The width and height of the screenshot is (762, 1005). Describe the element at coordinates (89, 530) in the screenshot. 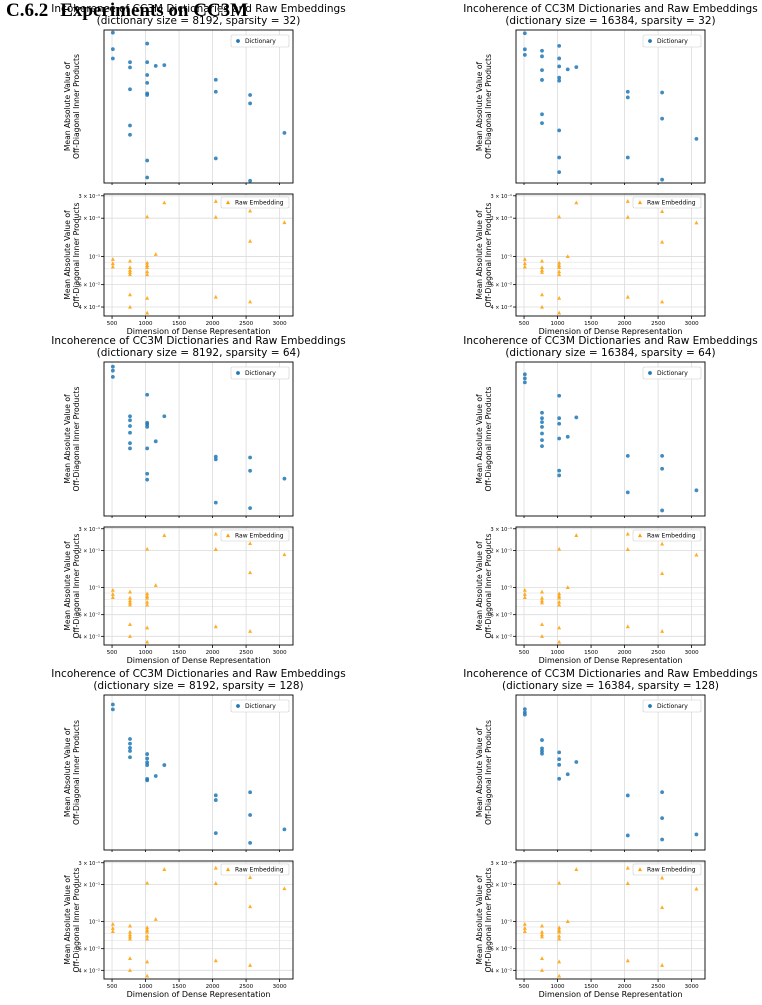

I see `y-tick-label: 3 × 10⁻¹` at that location.